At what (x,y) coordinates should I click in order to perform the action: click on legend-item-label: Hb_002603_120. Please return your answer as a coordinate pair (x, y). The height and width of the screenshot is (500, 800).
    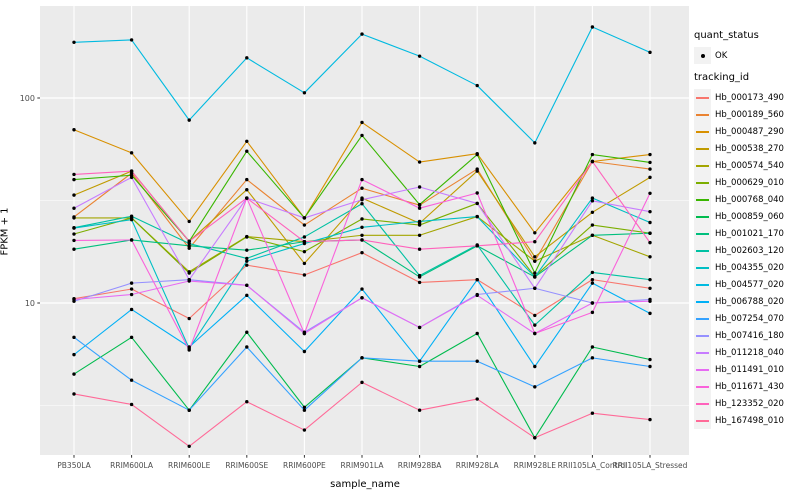
    Looking at the image, I should click on (749, 250).